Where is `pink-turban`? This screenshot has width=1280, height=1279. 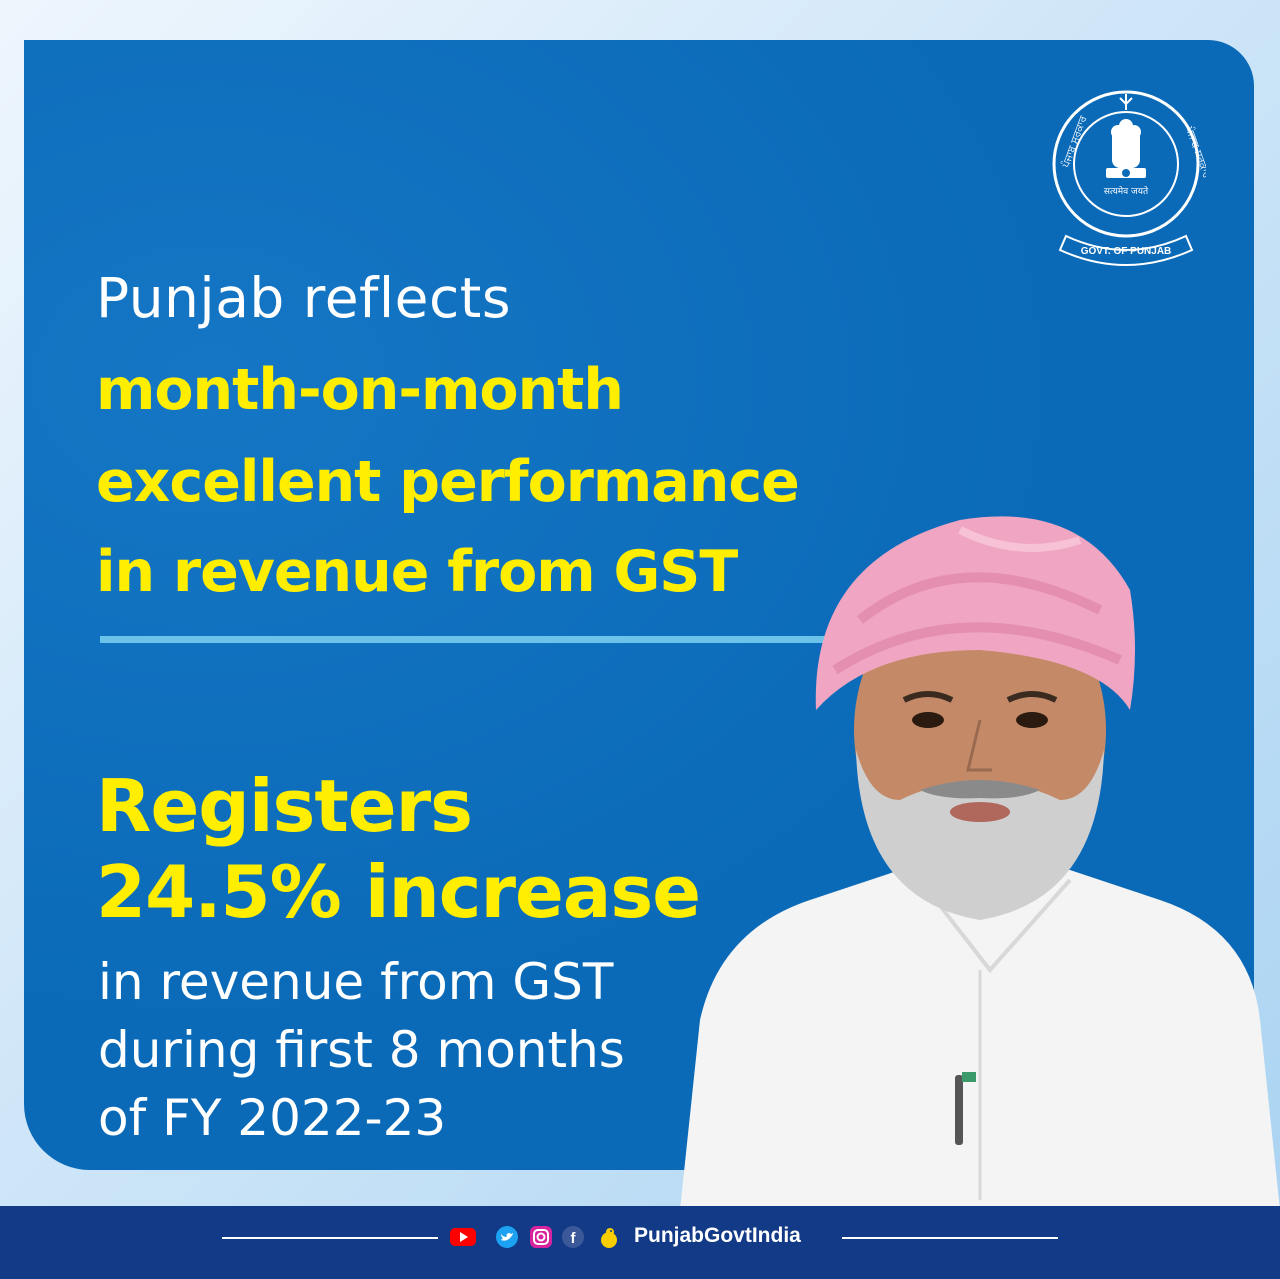
pink-turban is located at coordinates (975, 613).